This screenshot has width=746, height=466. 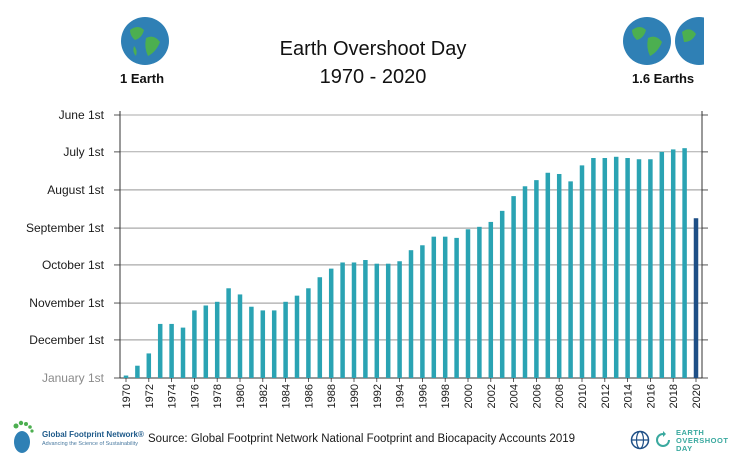 What do you see at coordinates (690, 432) in the screenshot?
I see `eod-word-earth: EARTH` at bounding box center [690, 432].